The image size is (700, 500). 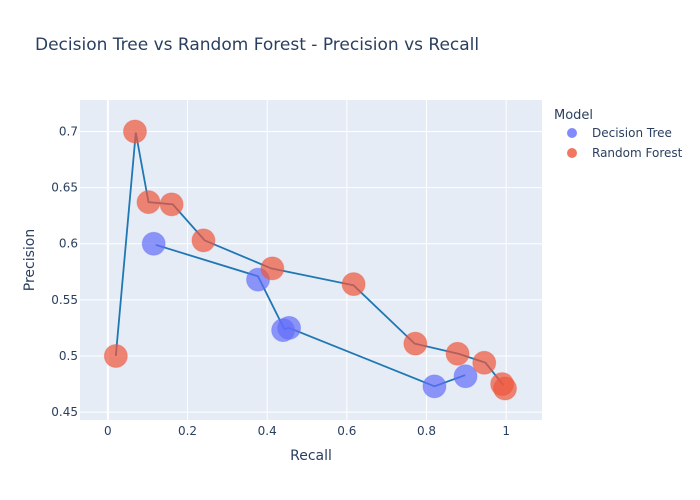 What do you see at coordinates (108, 431) in the screenshot?
I see `x-tick-label: 0` at bounding box center [108, 431].